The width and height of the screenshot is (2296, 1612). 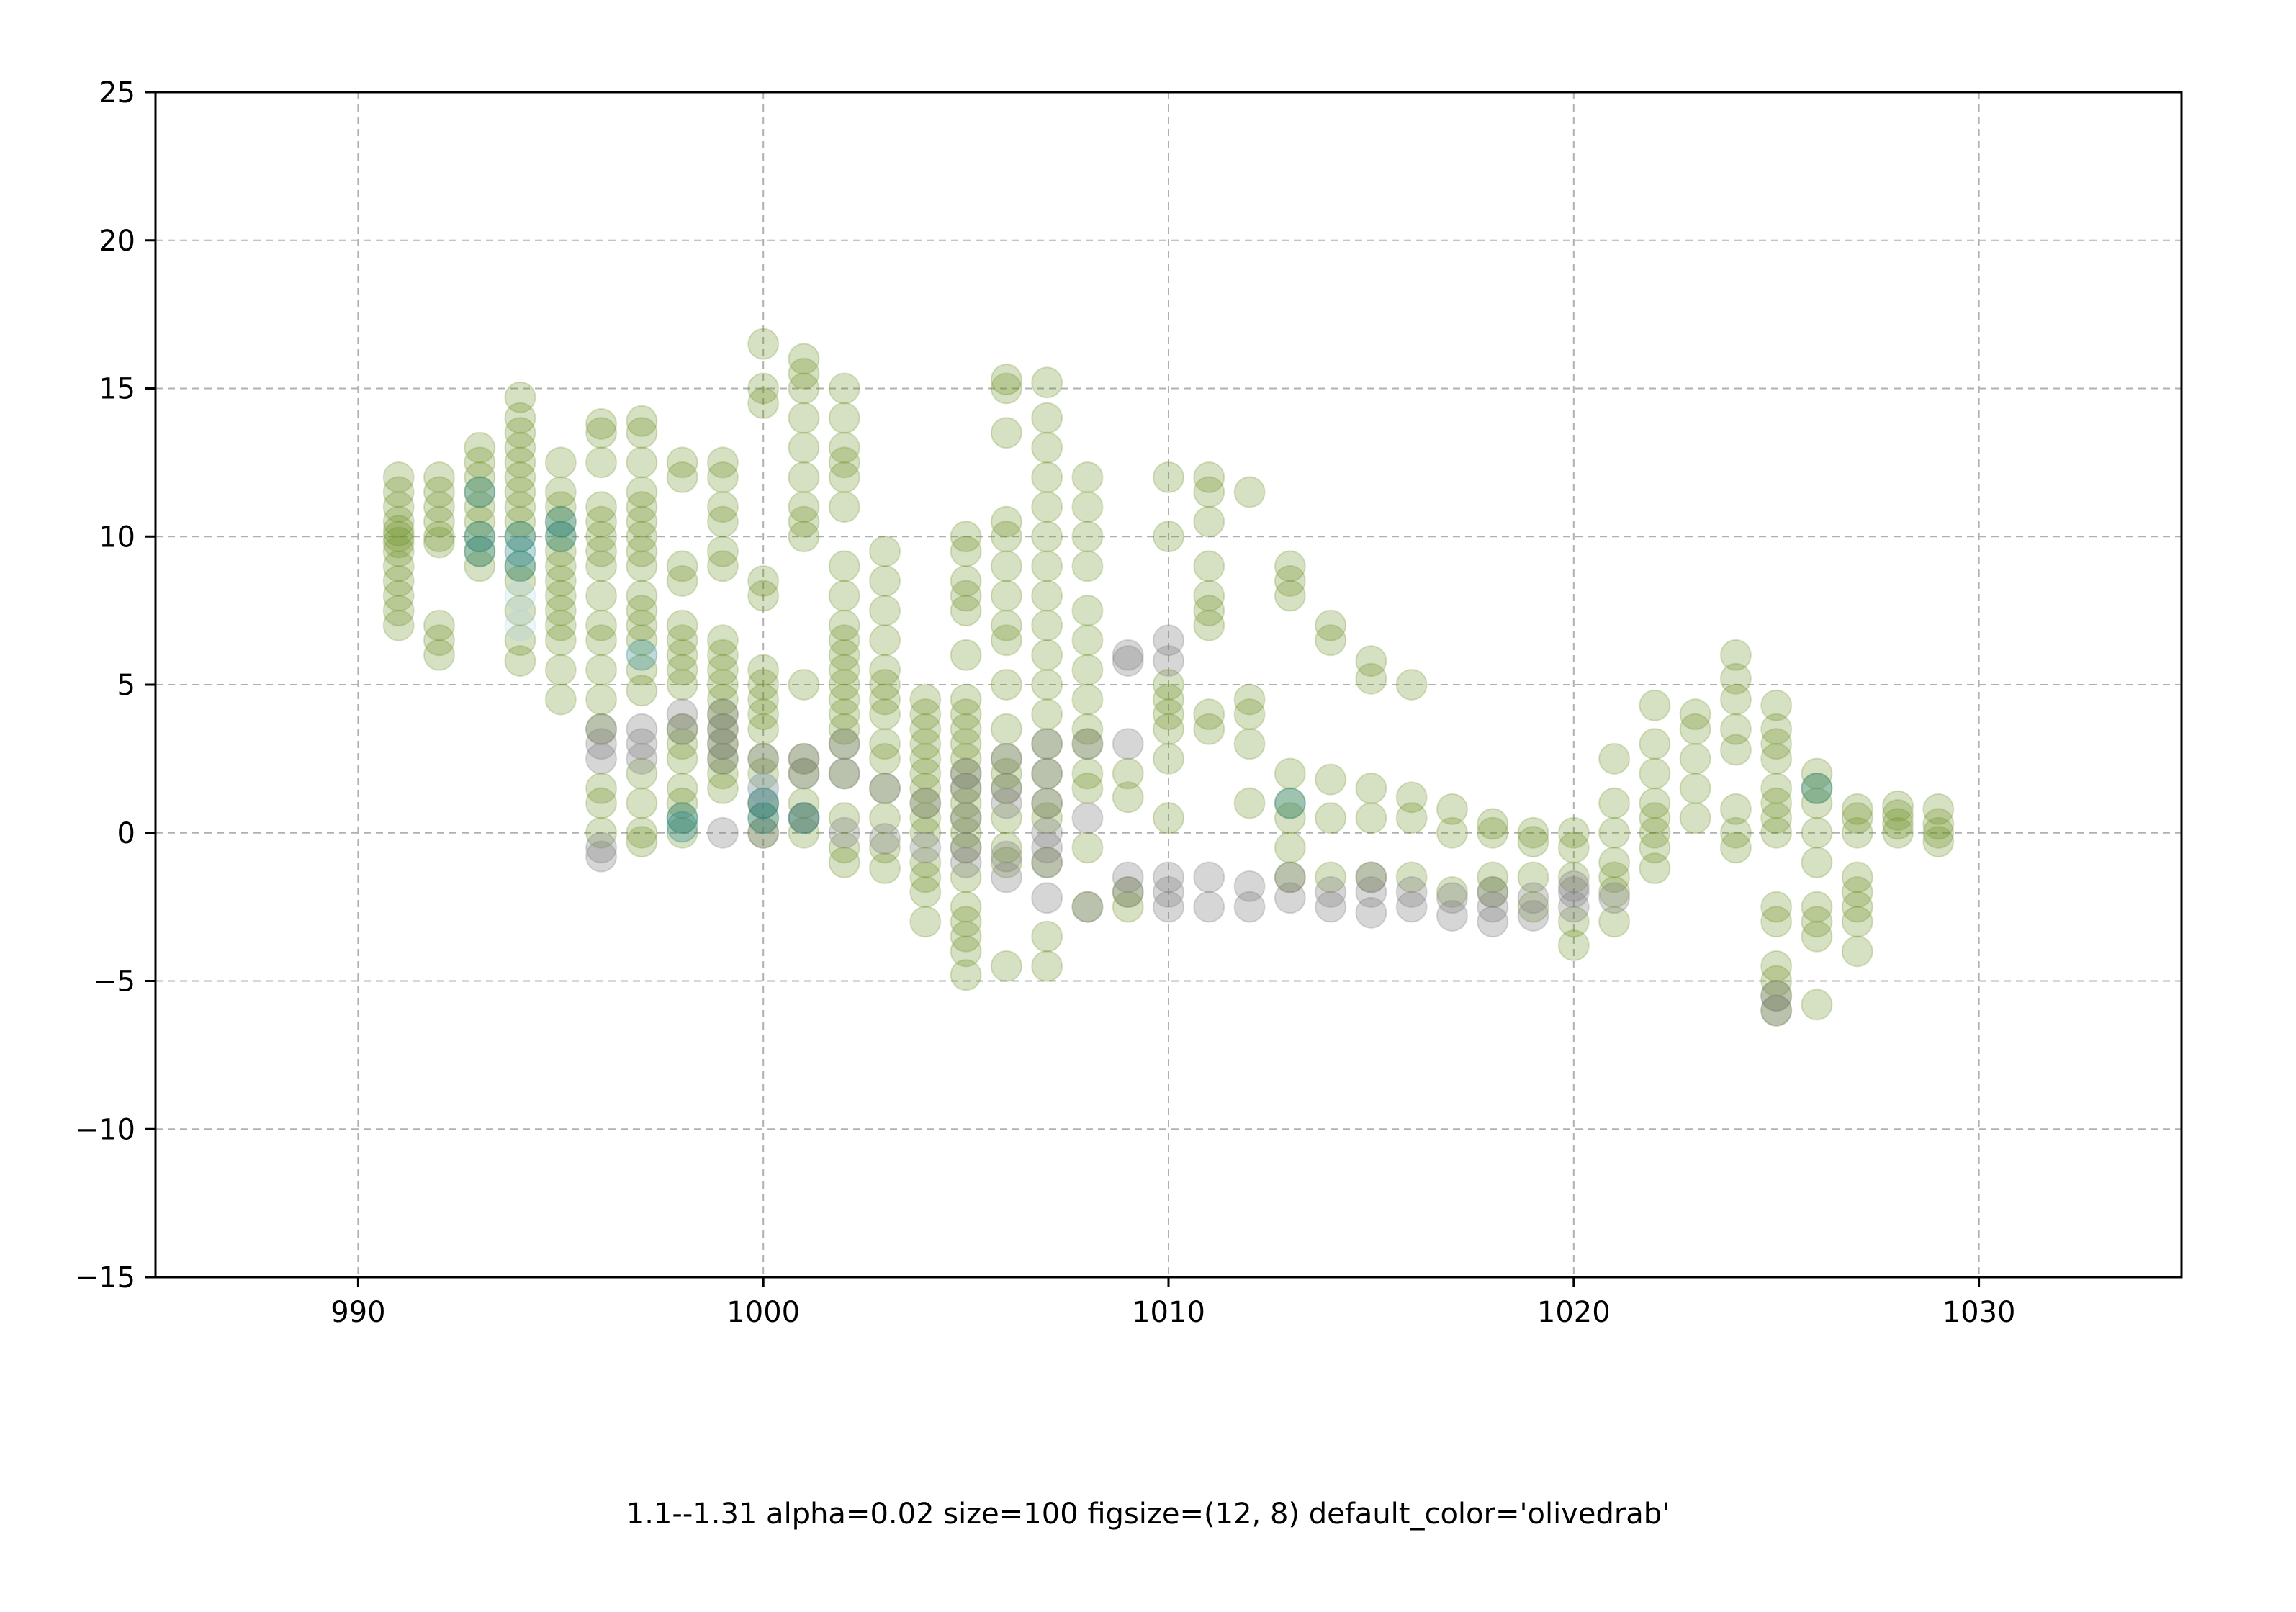 I want to click on y-tick-label: −10, so click(x=105, y=1129).